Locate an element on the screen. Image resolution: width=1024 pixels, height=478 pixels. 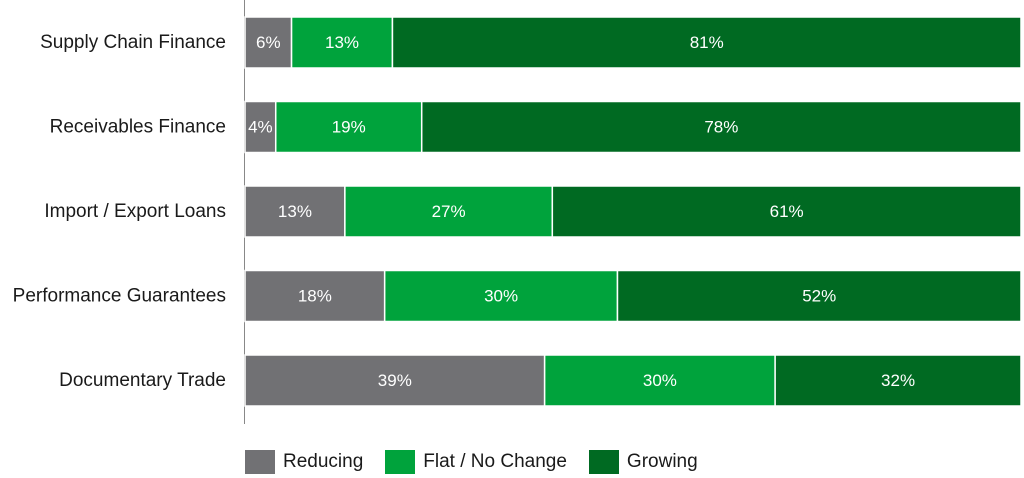
value-label-supply-chain-finance-flat-no-change: 13% is located at coordinates (342, 42).